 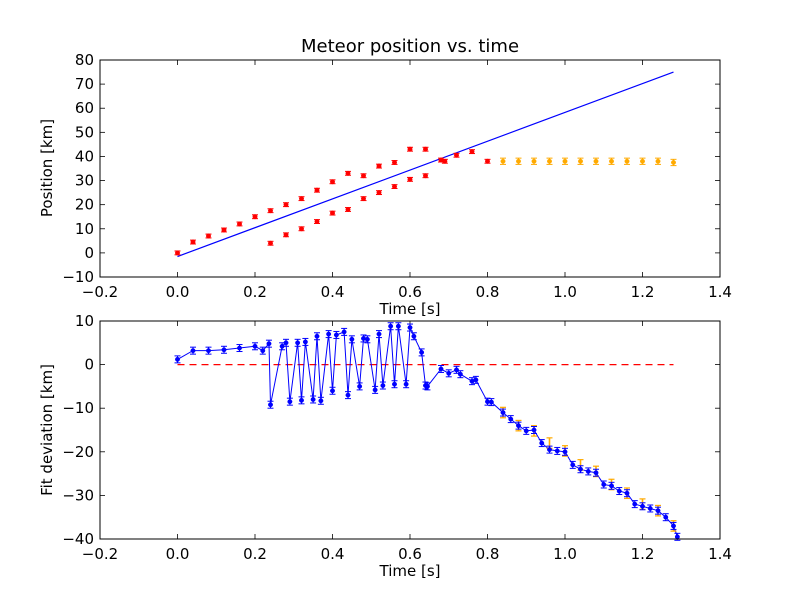 I want to click on y-tick-label: 10, so click(x=84, y=229).